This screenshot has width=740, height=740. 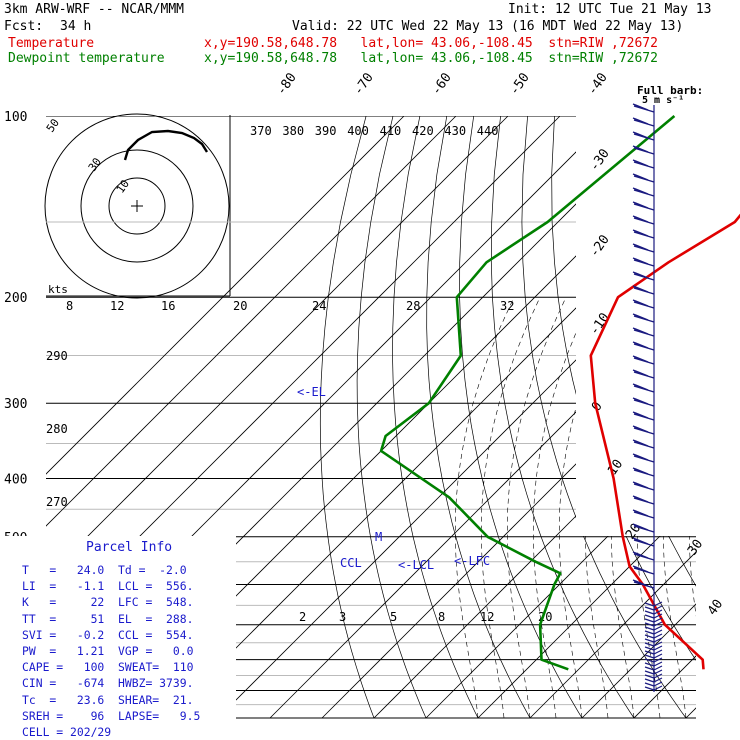 What do you see at coordinates (15, 479) in the screenshot?
I see `pressure-label: 400` at bounding box center [15, 479].